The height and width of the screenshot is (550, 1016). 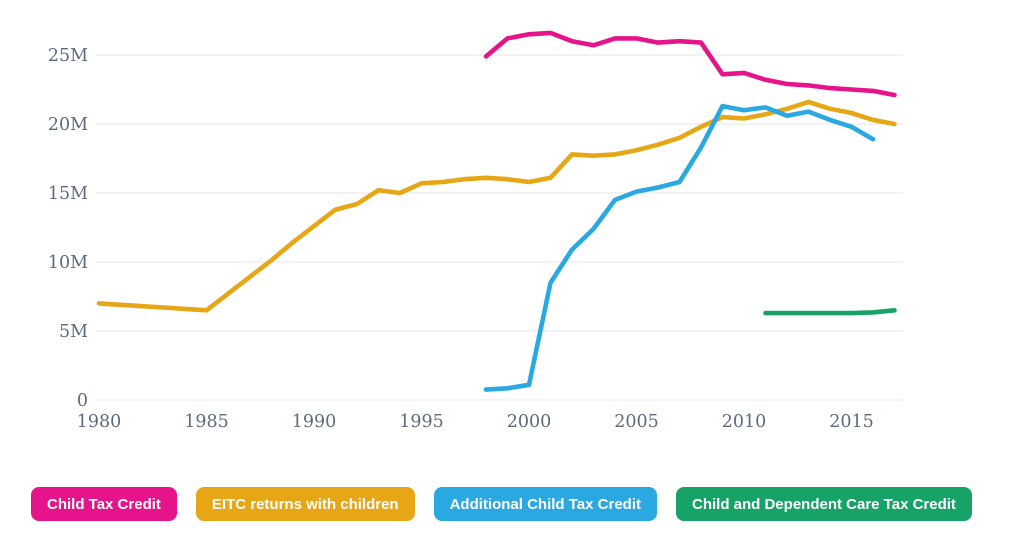 I want to click on x-tick-label: 2015, so click(x=851, y=422).